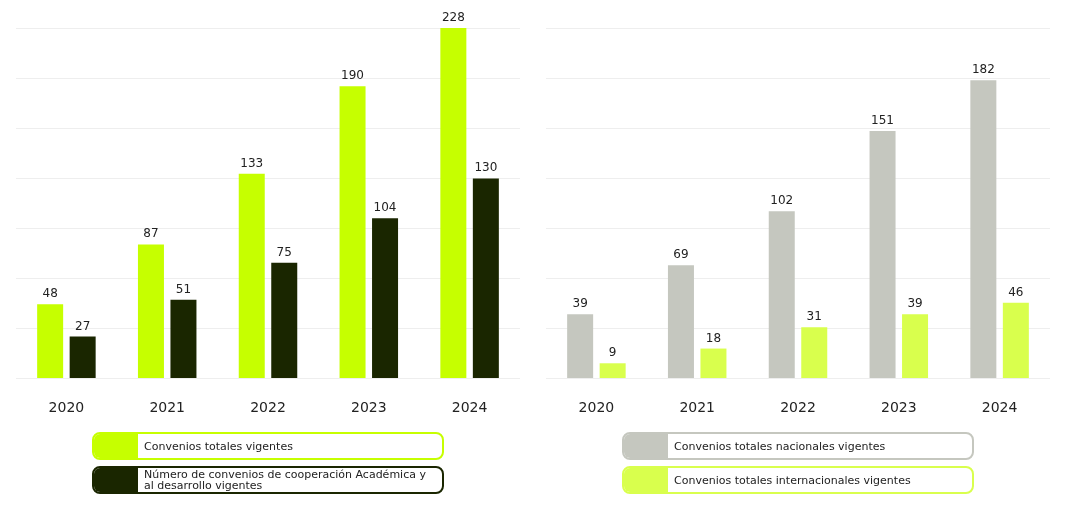 The height and width of the screenshot is (506, 1067). I want to click on legend-label: Convenios totales vigentes, so click(218, 446).